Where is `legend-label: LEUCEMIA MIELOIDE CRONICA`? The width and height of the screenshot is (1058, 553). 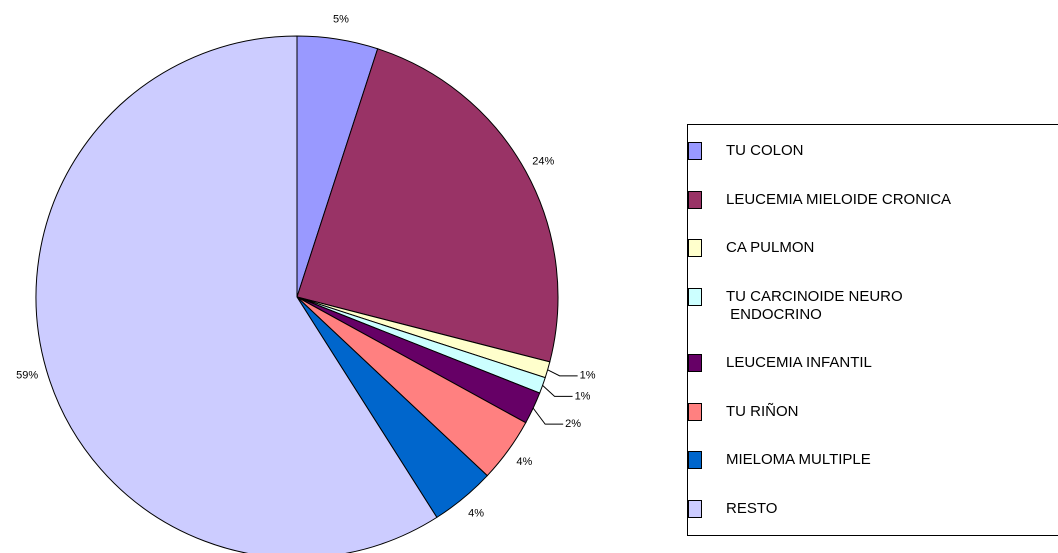
legend-label: LEUCEMIA MIELOIDE CRONICA is located at coordinates (839, 199).